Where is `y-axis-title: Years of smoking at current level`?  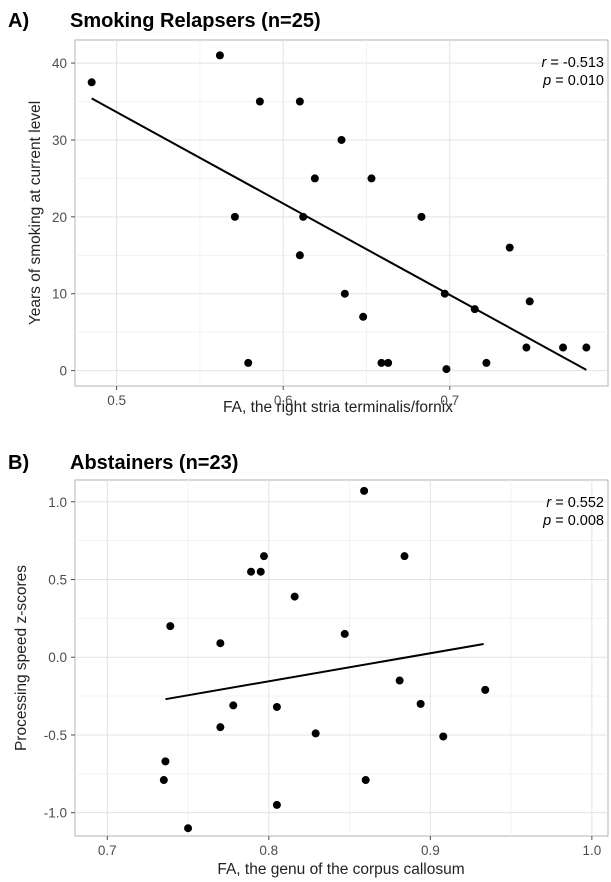 y-axis-title: Years of smoking at current level is located at coordinates (35, 213).